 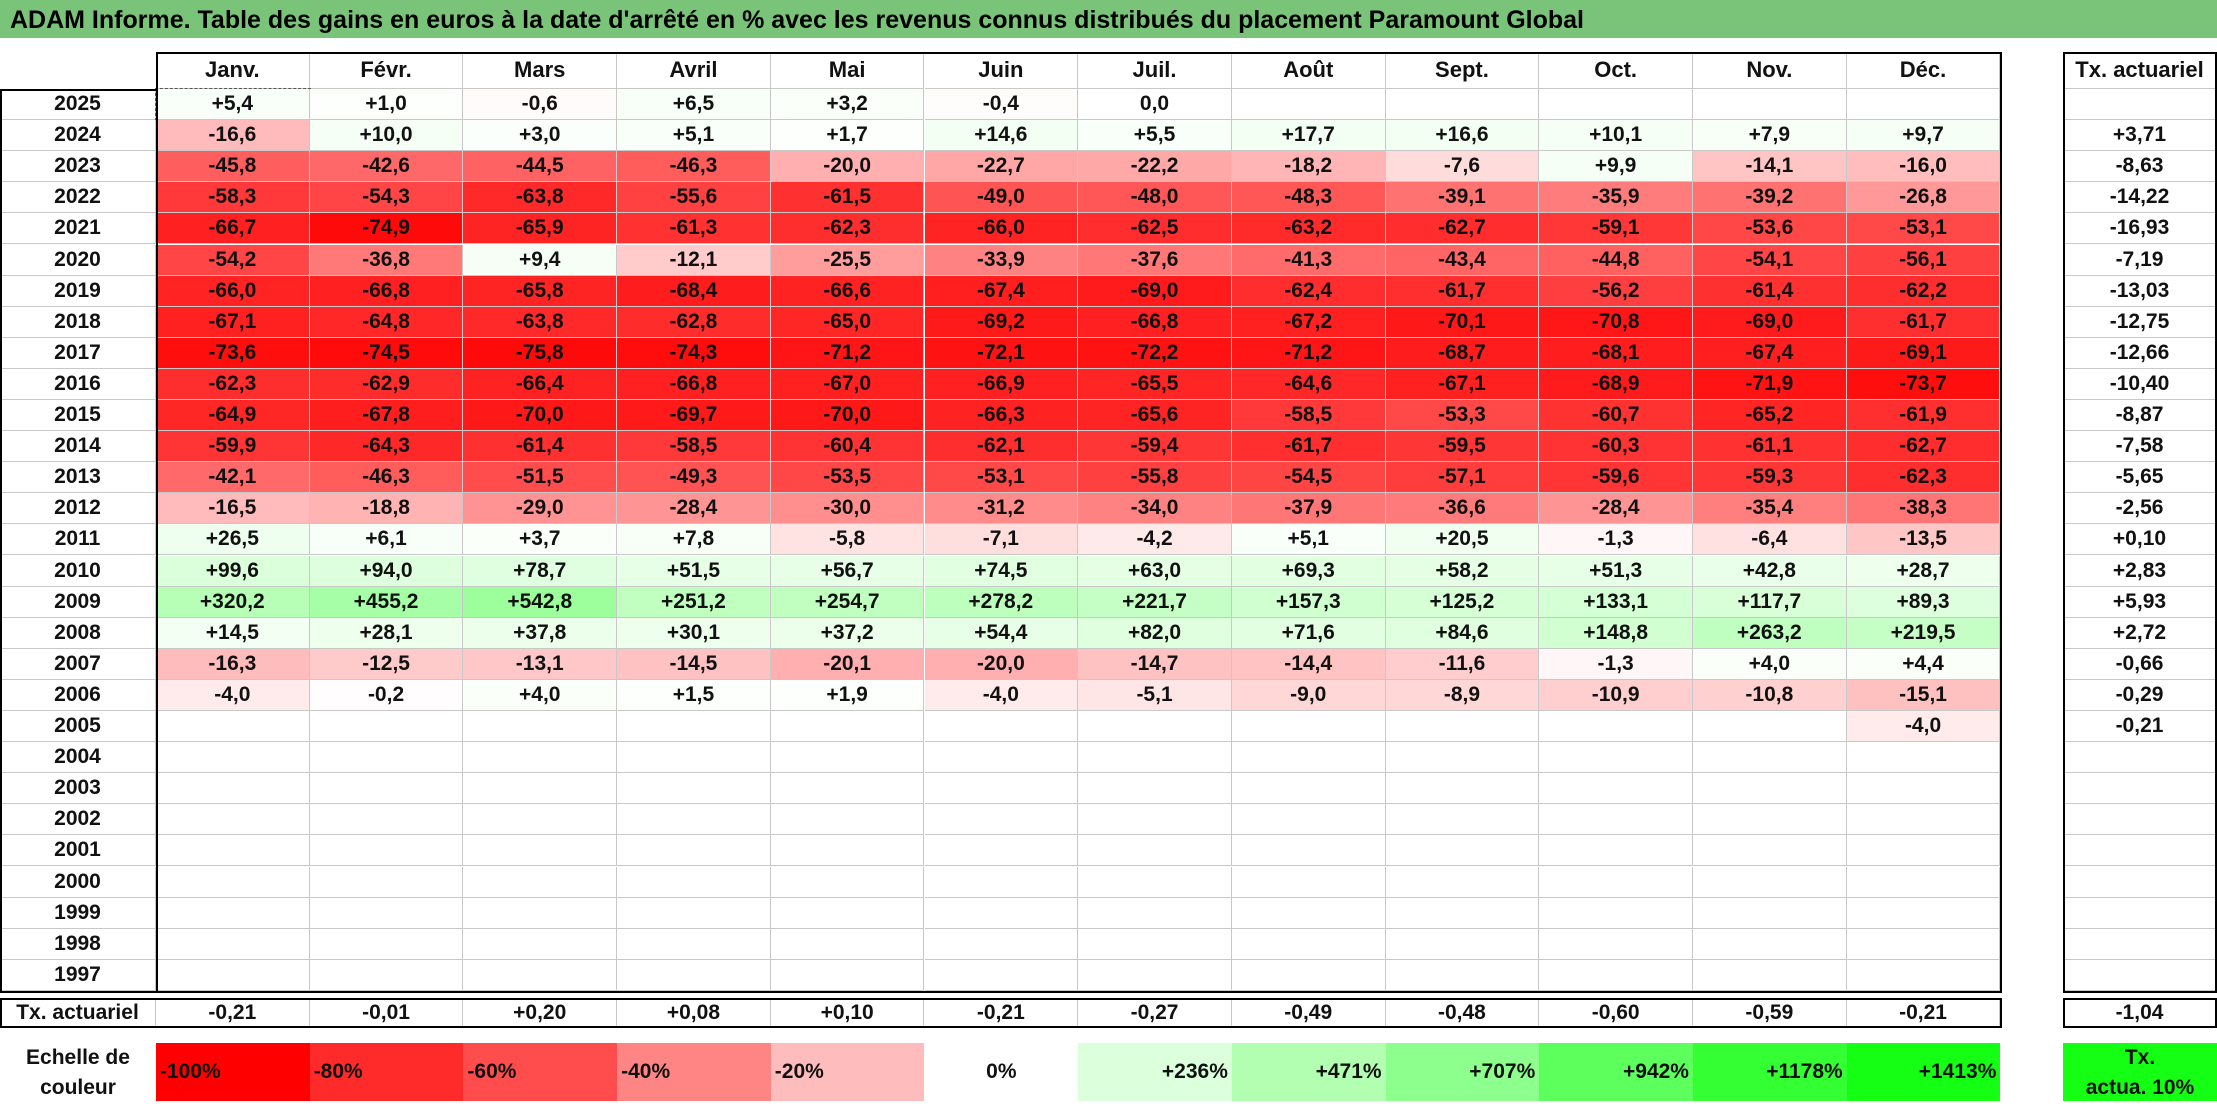 What do you see at coordinates (386, 633) in the screenshot?
I see `heatmap-cell: +28,1` at bounding box center [386, 633].